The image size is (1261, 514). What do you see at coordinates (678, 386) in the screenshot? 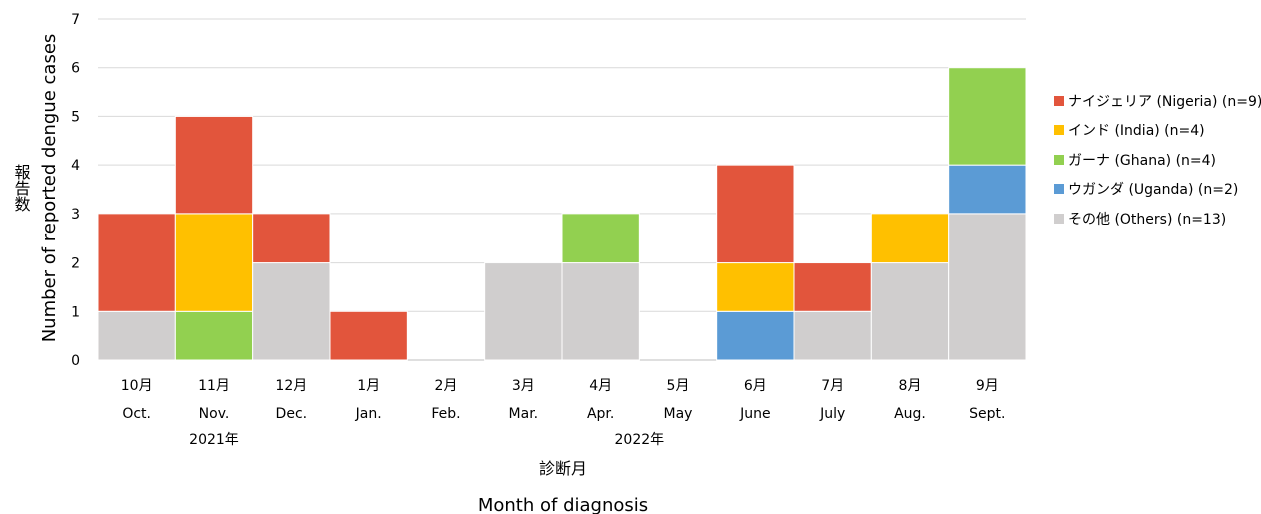
I see `x-tick-label-ja: 5月` at bounding box center [678, 386].